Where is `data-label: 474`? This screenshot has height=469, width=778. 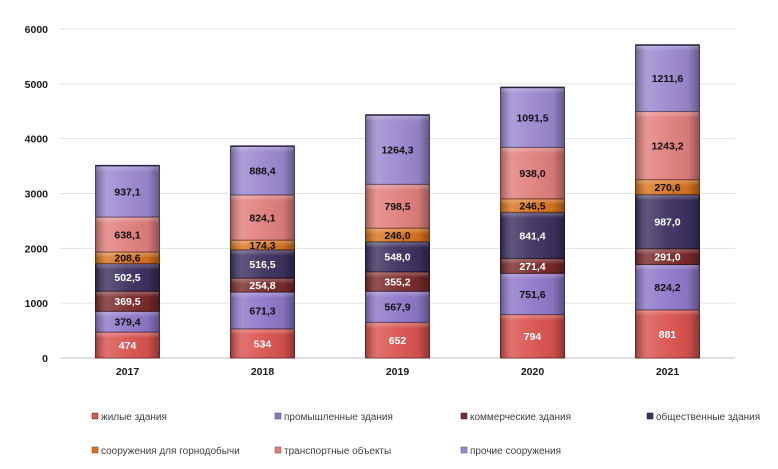 data-label: 474 is located at coordinates (128, 346).